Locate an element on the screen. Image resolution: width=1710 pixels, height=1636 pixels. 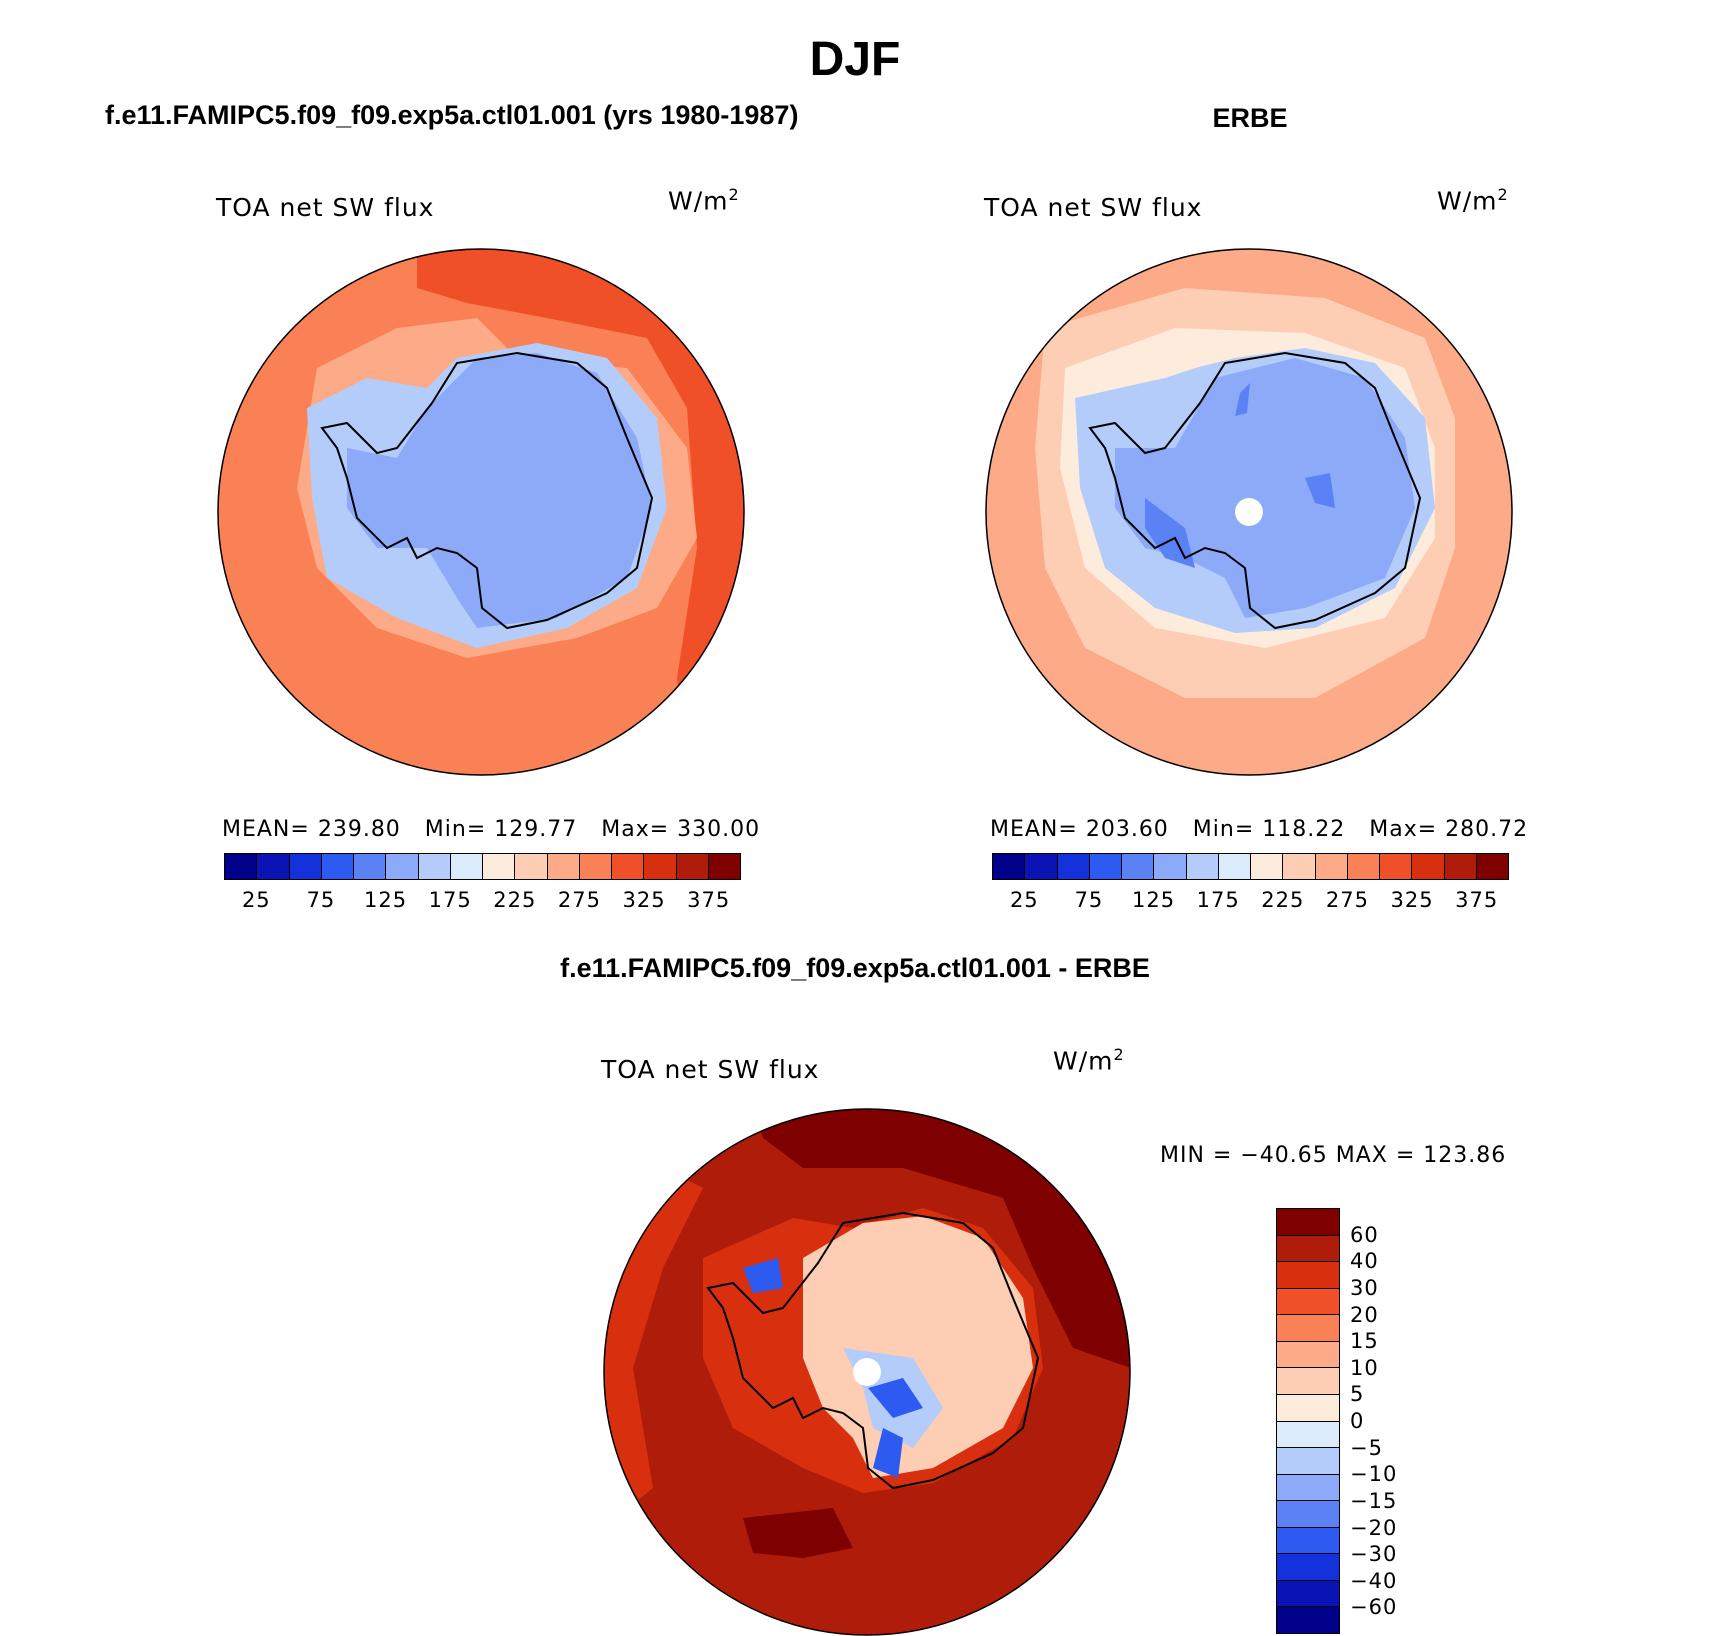
model-polar-map is located at coordinates (481, 512).